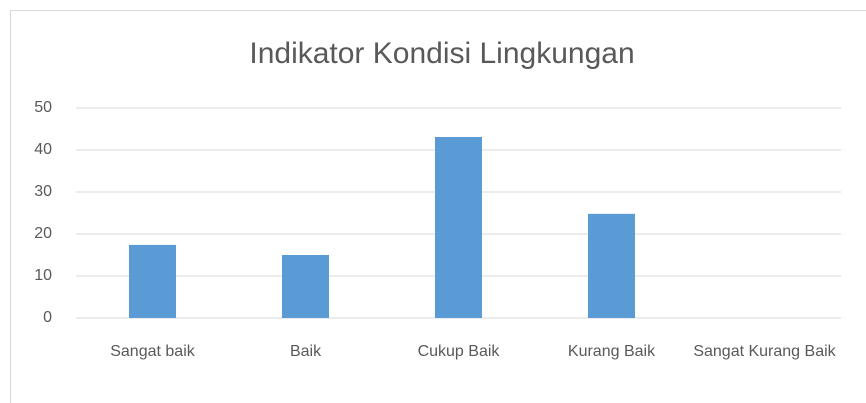 The image size is (866, 403). What do you see at coordinates (612, 351) in the screenshot?
I see `x-tick-label: Kurang Baik` at bounding box center [612, 351].